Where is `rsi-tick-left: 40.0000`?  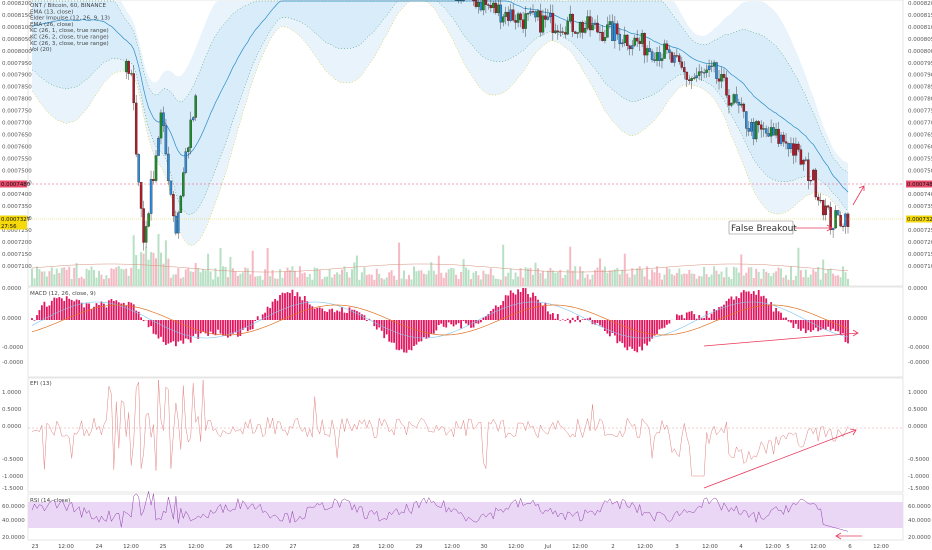 rsi-tick-left: 40.0000 is located at coordinates (13, 521).